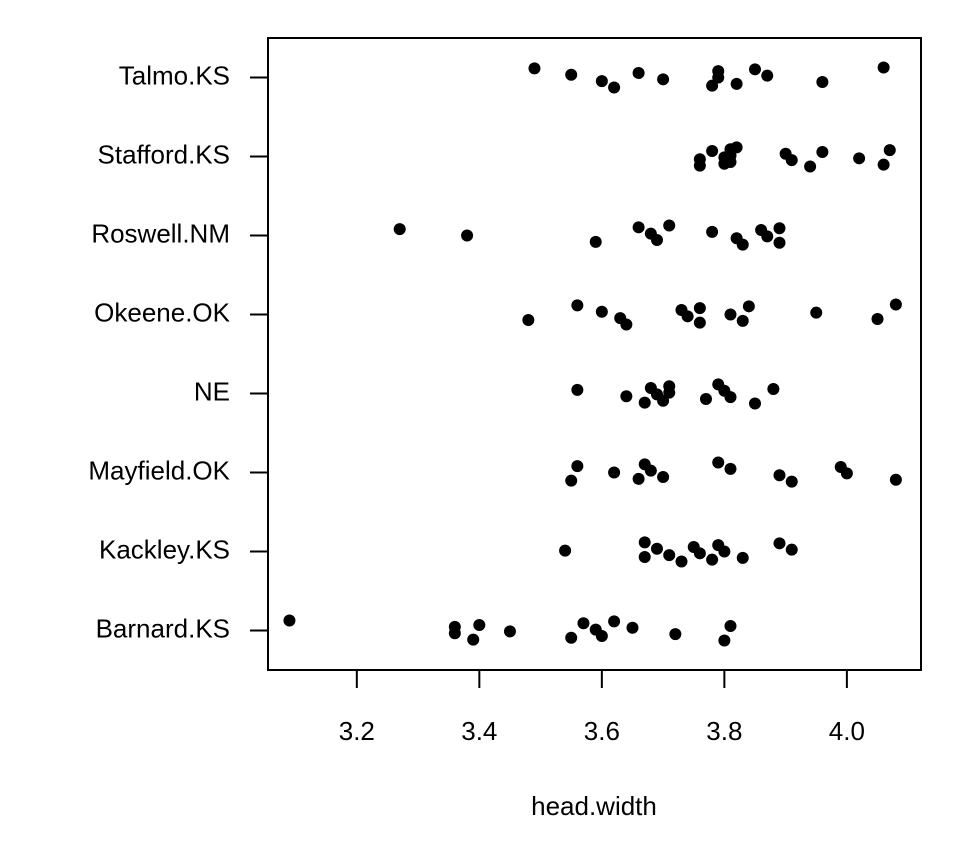 This screenshot has height=864, width=960. Describe the element at coordinates (164, 154) in the screenshot. I see `y-tick-label: Stafford.KS` at that location.